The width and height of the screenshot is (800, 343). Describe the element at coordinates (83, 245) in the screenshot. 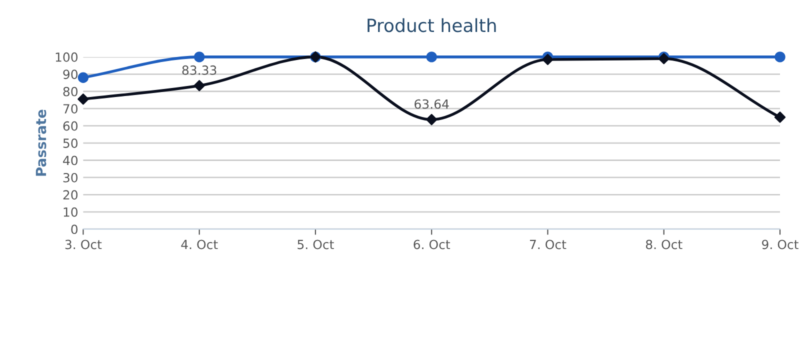

I see `x-tick-label: 3. Oct` at that location.